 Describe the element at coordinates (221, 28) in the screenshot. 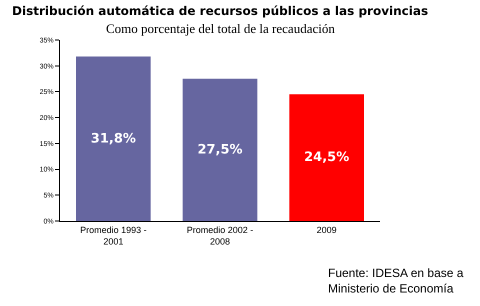

I see `chart-subtitle: Como porcentaje del total de la recaudación` at that location.